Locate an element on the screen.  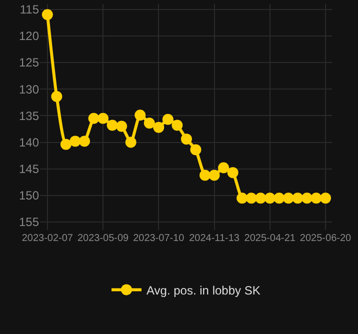
x-tick-label: 2023-07-10 is located at coordinates (159, 238).